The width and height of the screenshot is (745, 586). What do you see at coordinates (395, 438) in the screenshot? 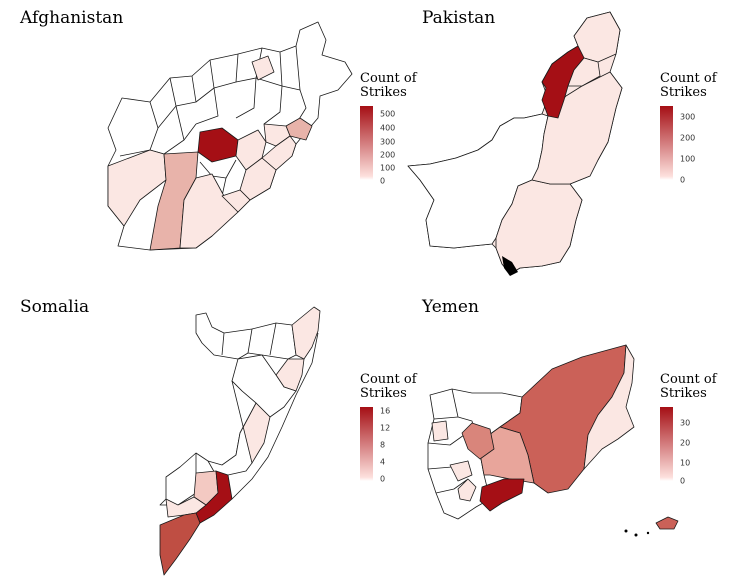
I see `somalia-legend: Count of Strikes 16 12 8 4 0` at bounding box center [395, 438].